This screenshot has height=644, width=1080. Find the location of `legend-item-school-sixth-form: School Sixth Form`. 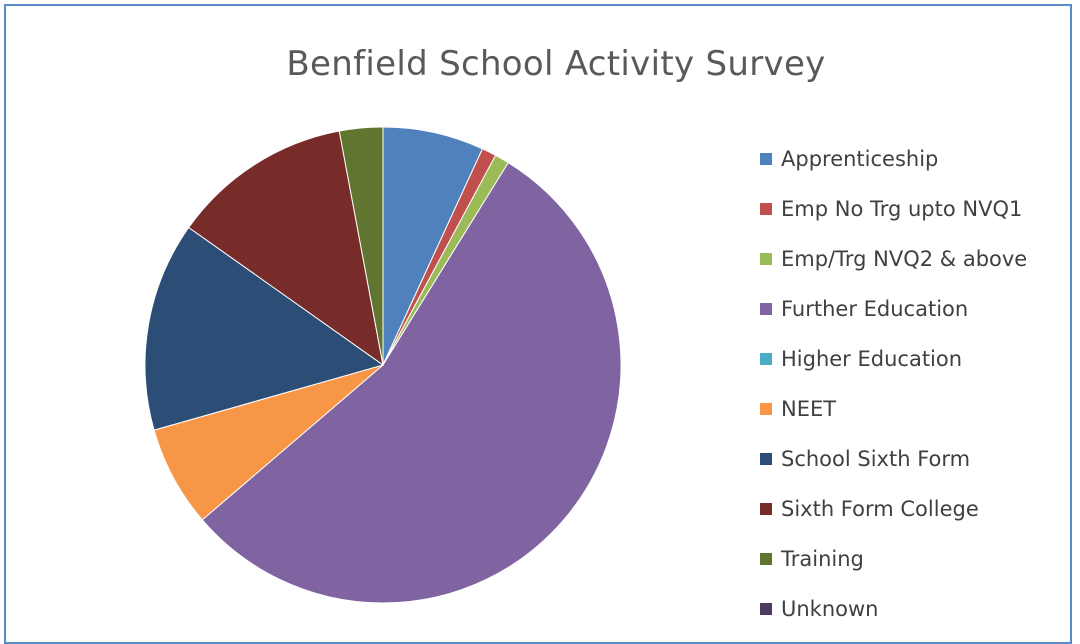

legend-item-school-sixth-form: School Sixth Form is located at coordinates (893, 459).